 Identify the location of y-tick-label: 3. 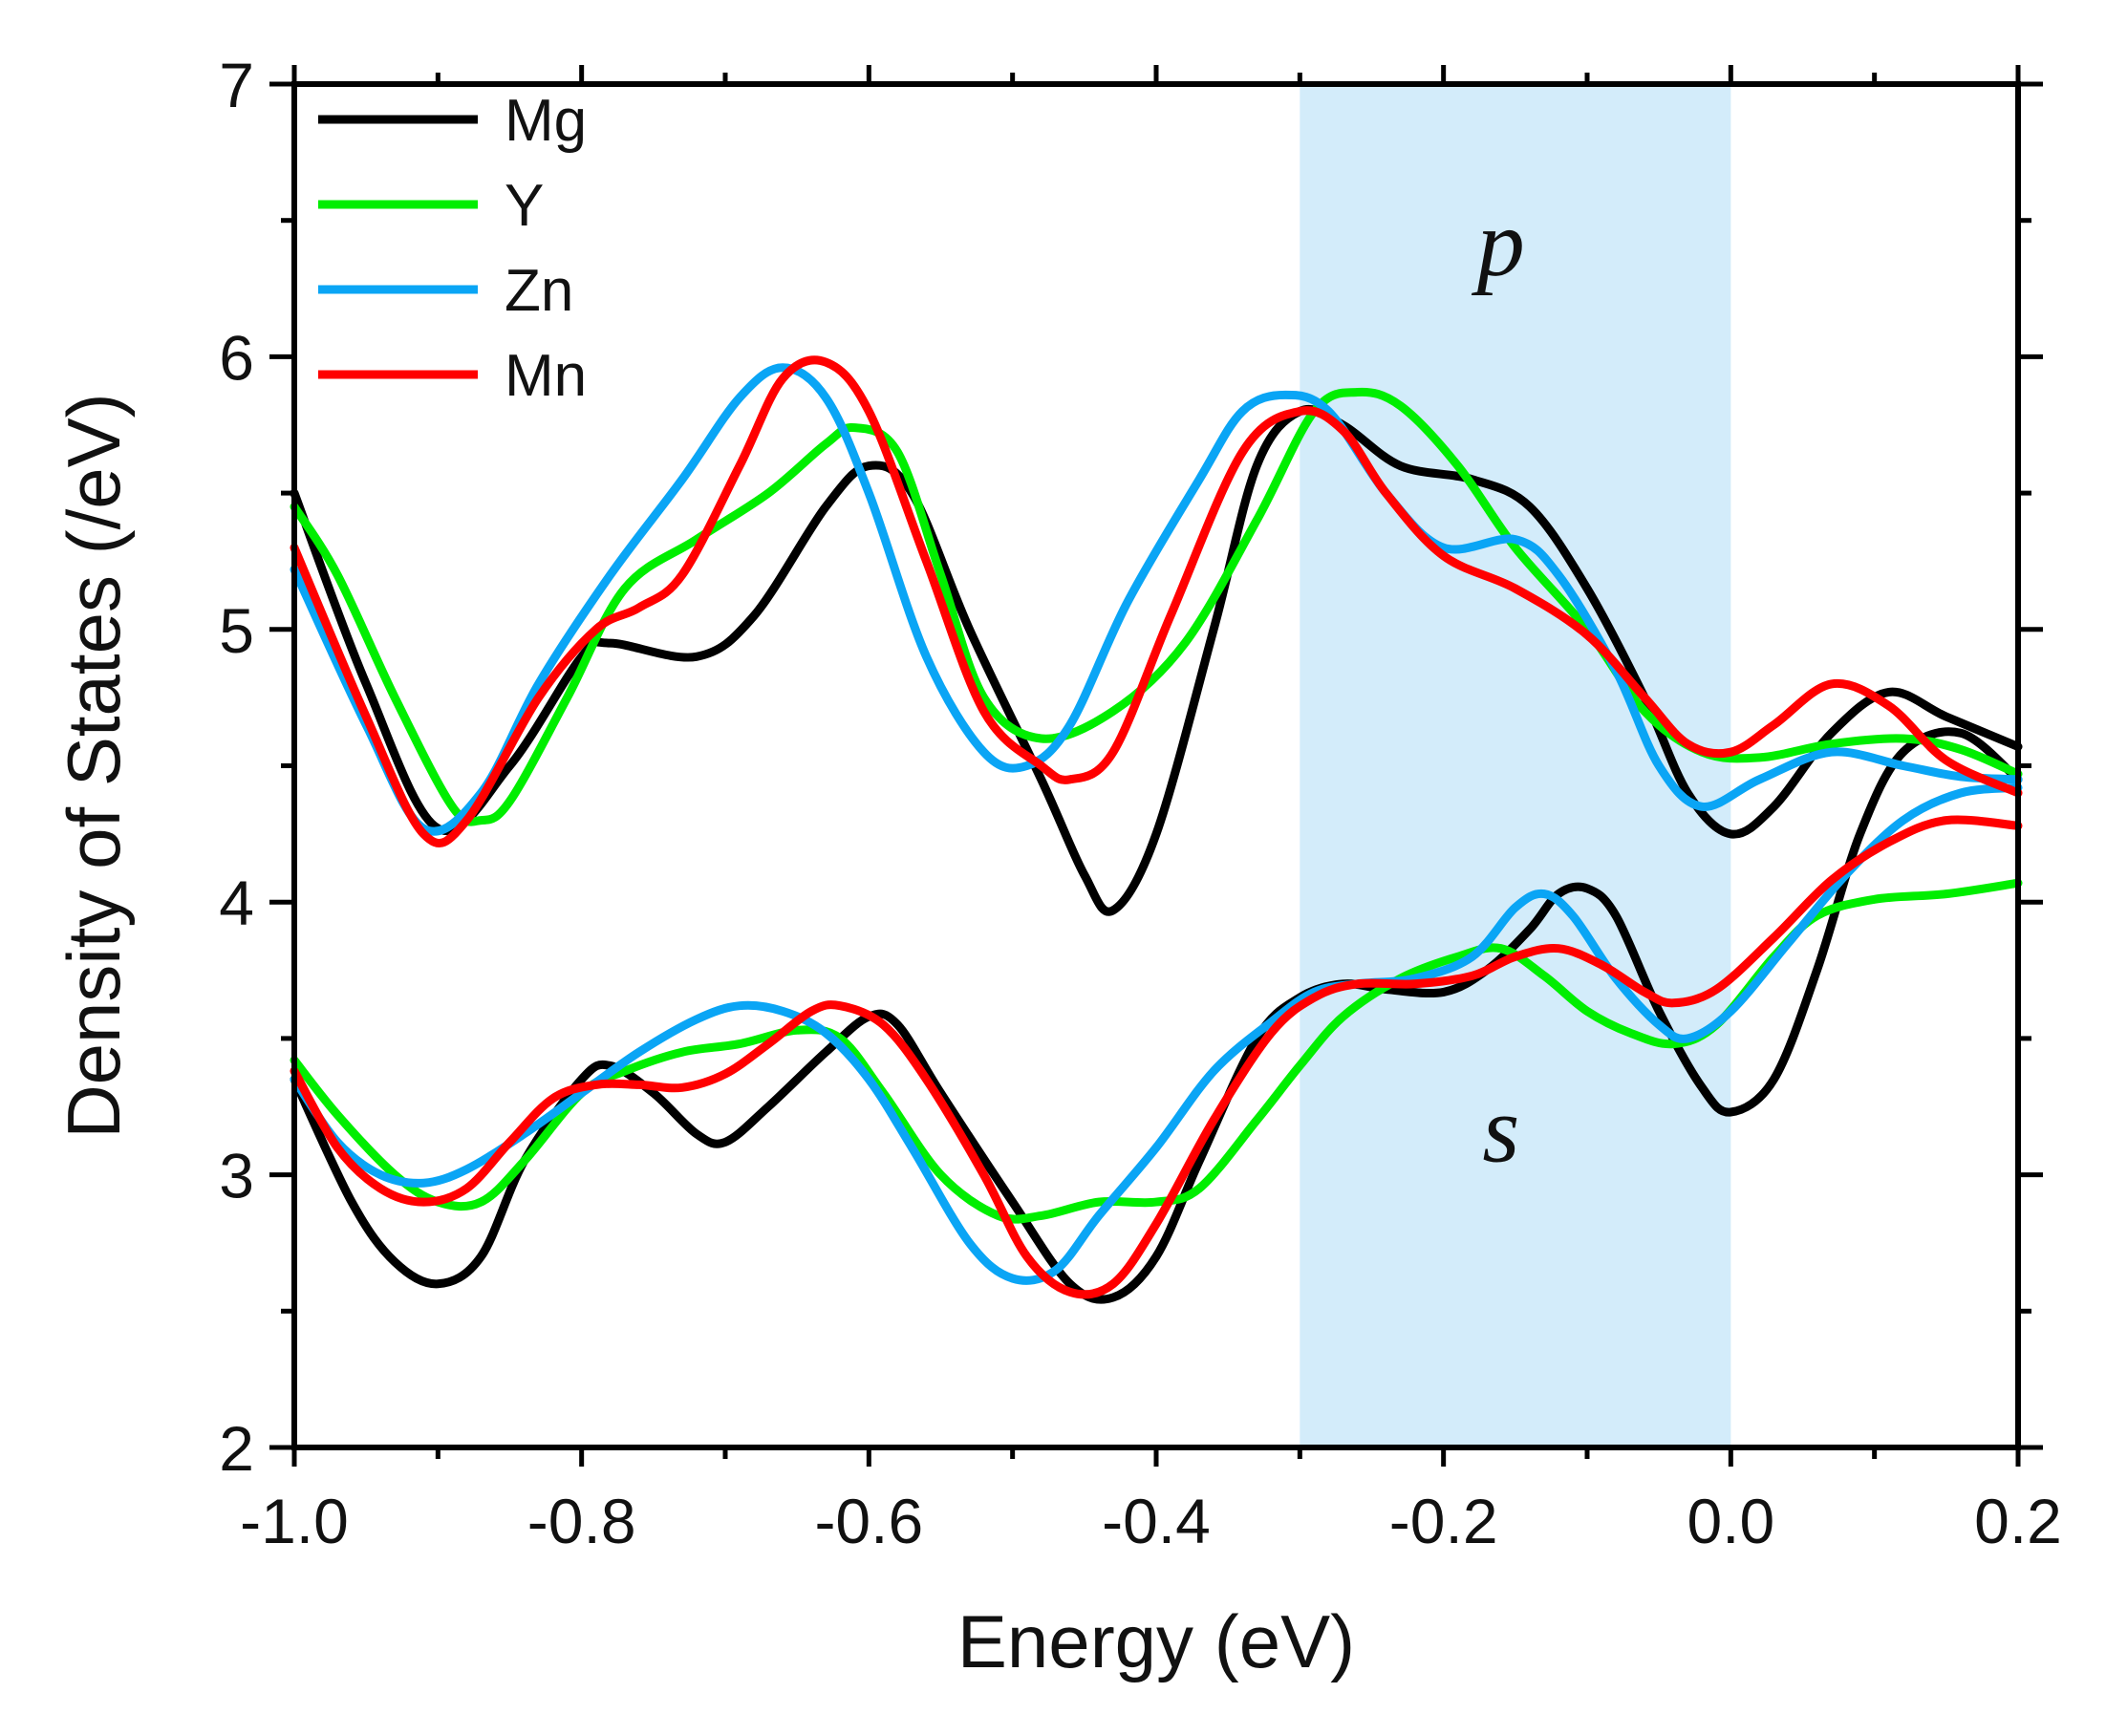
(236, 1176).